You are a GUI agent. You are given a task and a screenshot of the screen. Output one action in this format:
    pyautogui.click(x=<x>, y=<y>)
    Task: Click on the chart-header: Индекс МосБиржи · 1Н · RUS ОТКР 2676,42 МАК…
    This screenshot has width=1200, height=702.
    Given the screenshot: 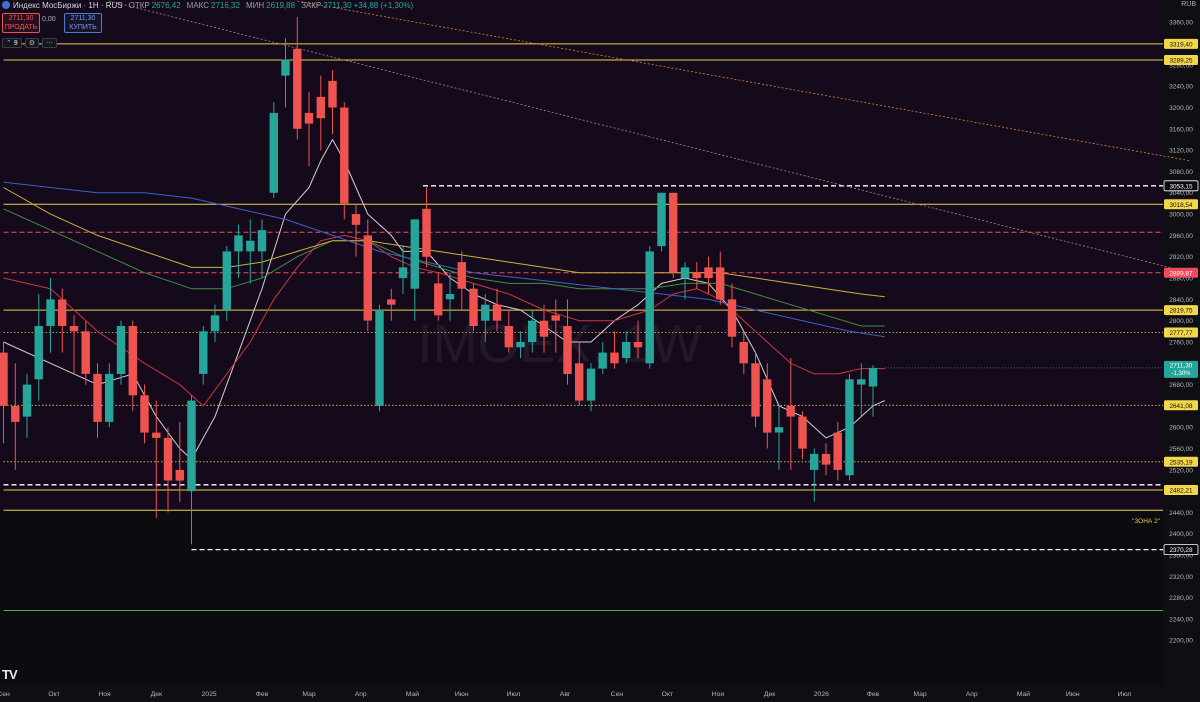 What is the action you would take?
    pyautogui.click(x=580, y=6)
    